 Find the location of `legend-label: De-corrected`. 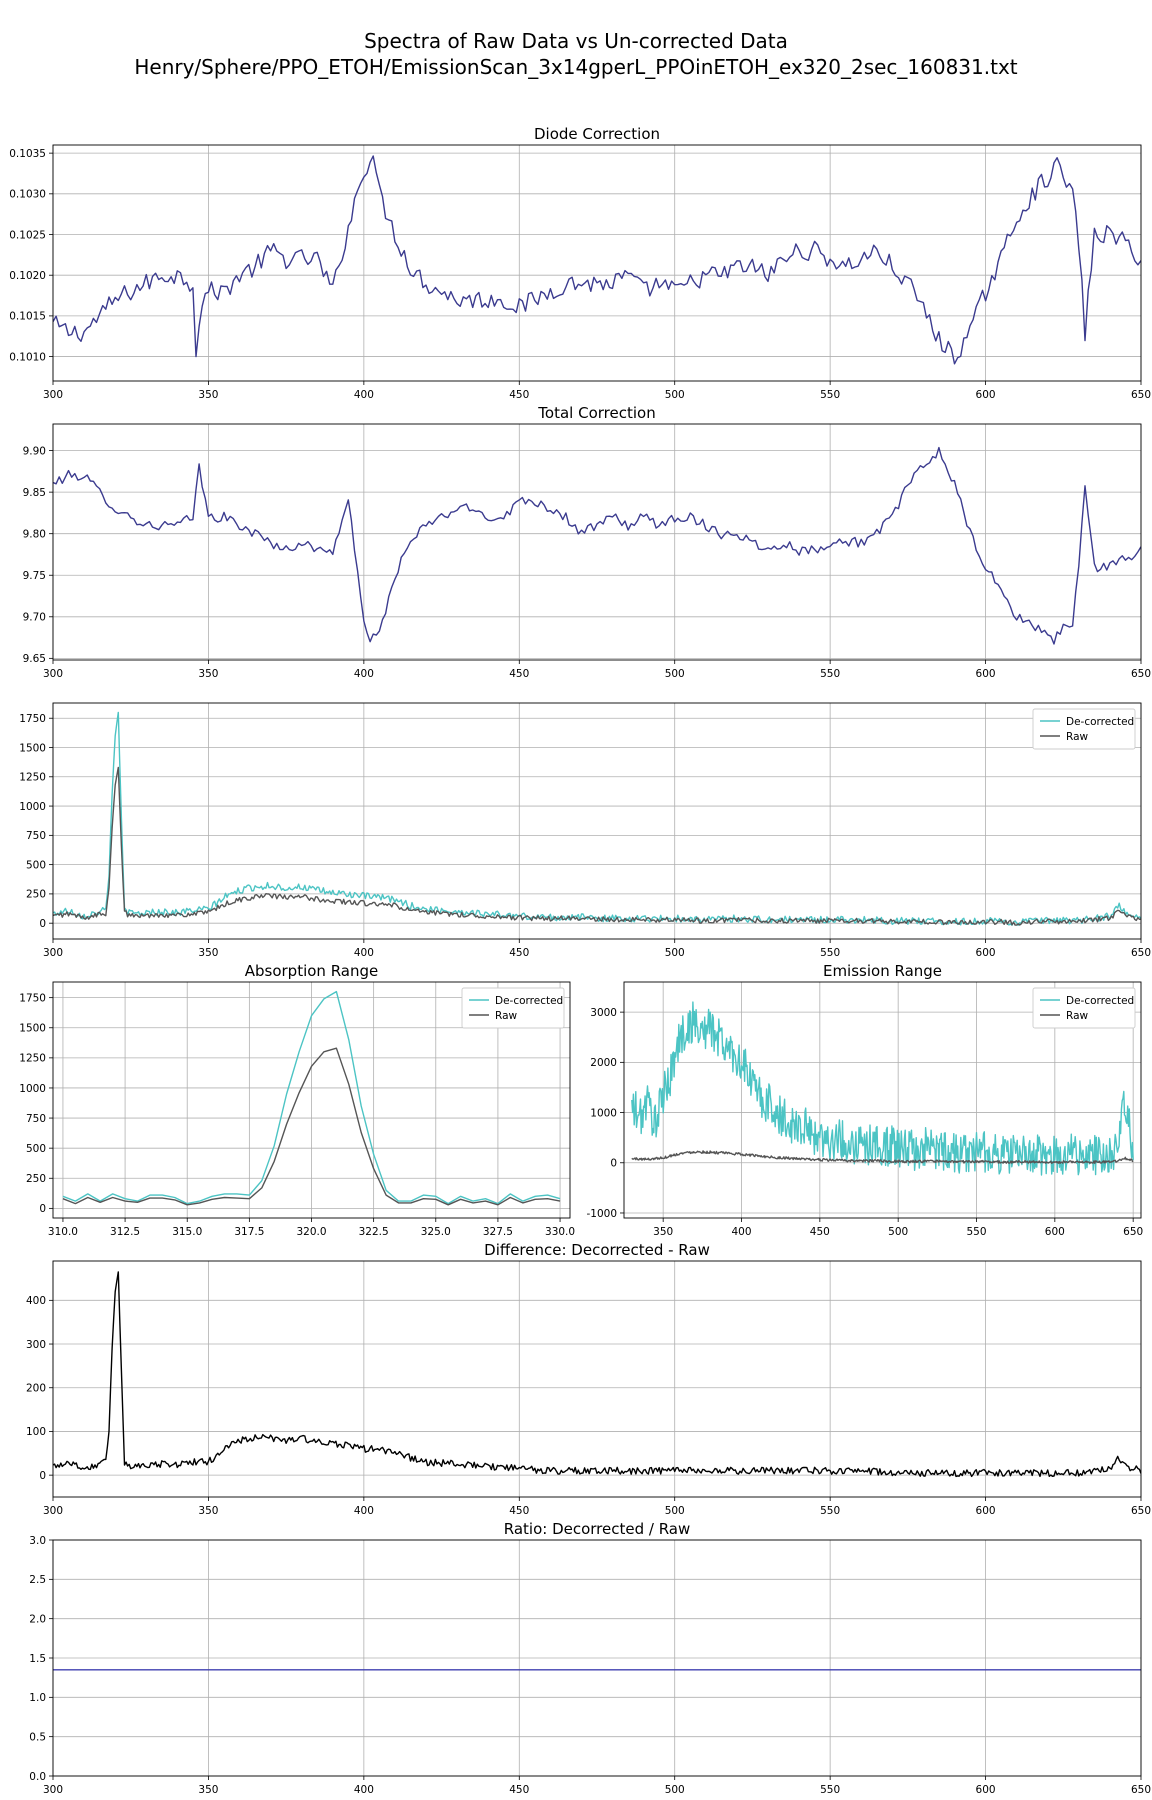

legend-label: De-corrected is located at coordinates (1100, 722).